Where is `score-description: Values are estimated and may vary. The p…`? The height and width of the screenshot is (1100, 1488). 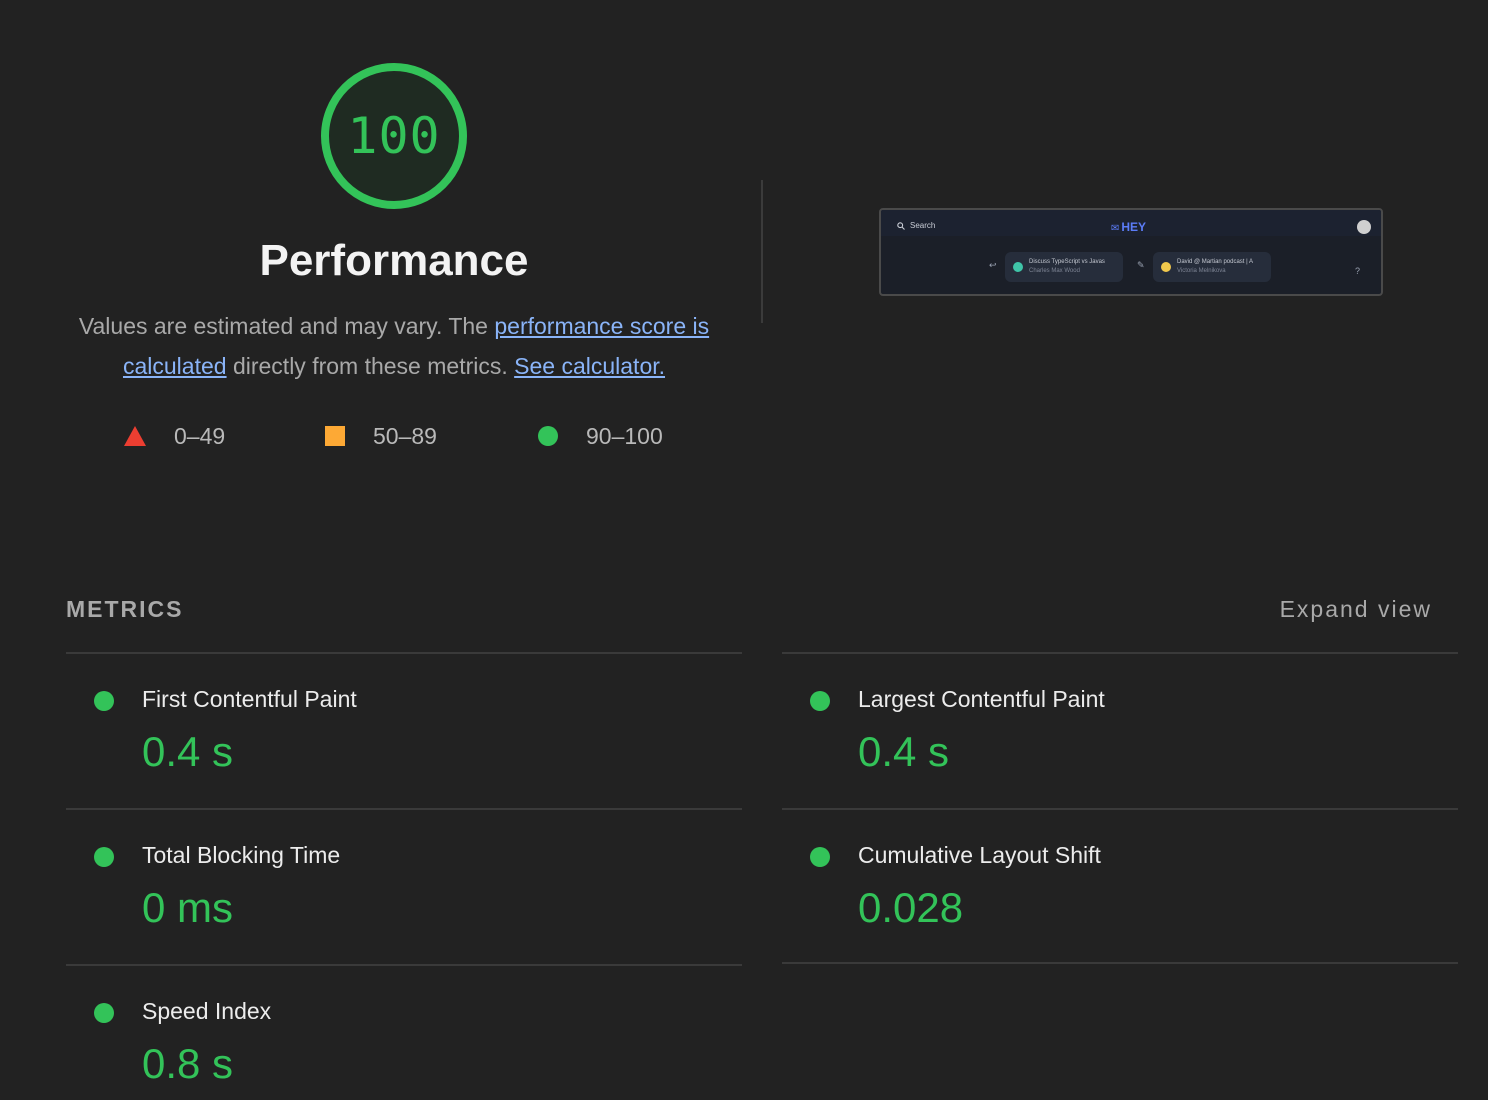
score-description: Values are estimated and may vary. The p… is located at coordinates (394, 346).